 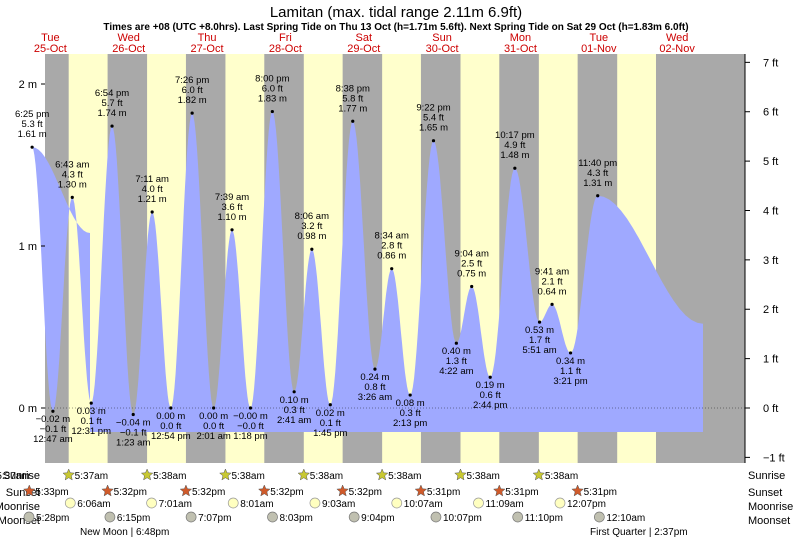 I want to click on low-tide-label: 1:45 pm, so click(x=330, y=433).